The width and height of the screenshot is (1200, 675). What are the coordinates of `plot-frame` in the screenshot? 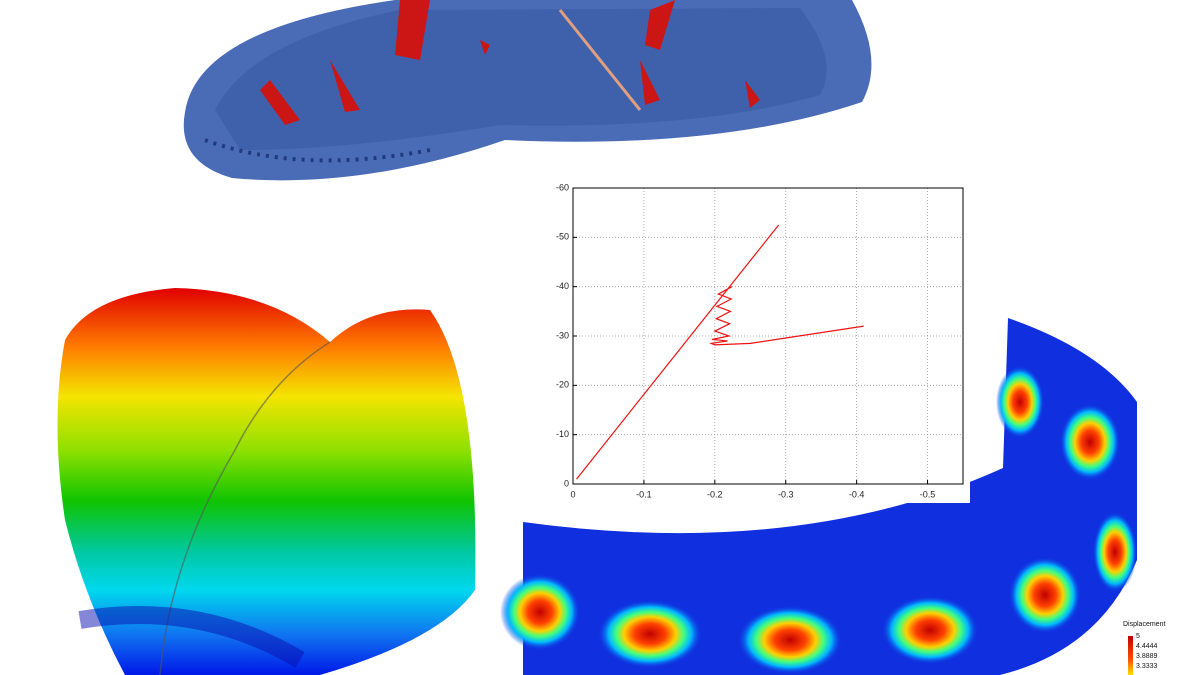 It's located at (768, 336).